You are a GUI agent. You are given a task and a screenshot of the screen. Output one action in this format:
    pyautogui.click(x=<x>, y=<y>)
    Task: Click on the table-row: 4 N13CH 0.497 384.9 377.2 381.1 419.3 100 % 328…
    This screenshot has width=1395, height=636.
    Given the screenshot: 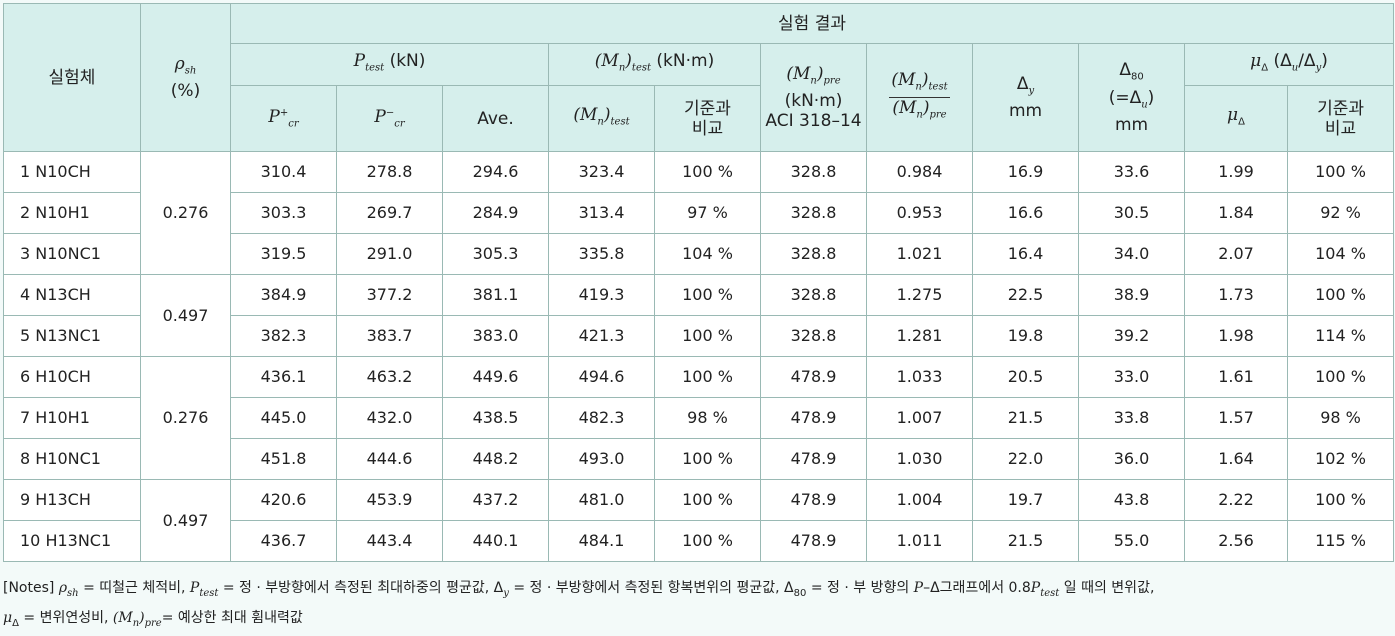 What is the action you would take?
    pyautogui.click(x=699, y=315)
    